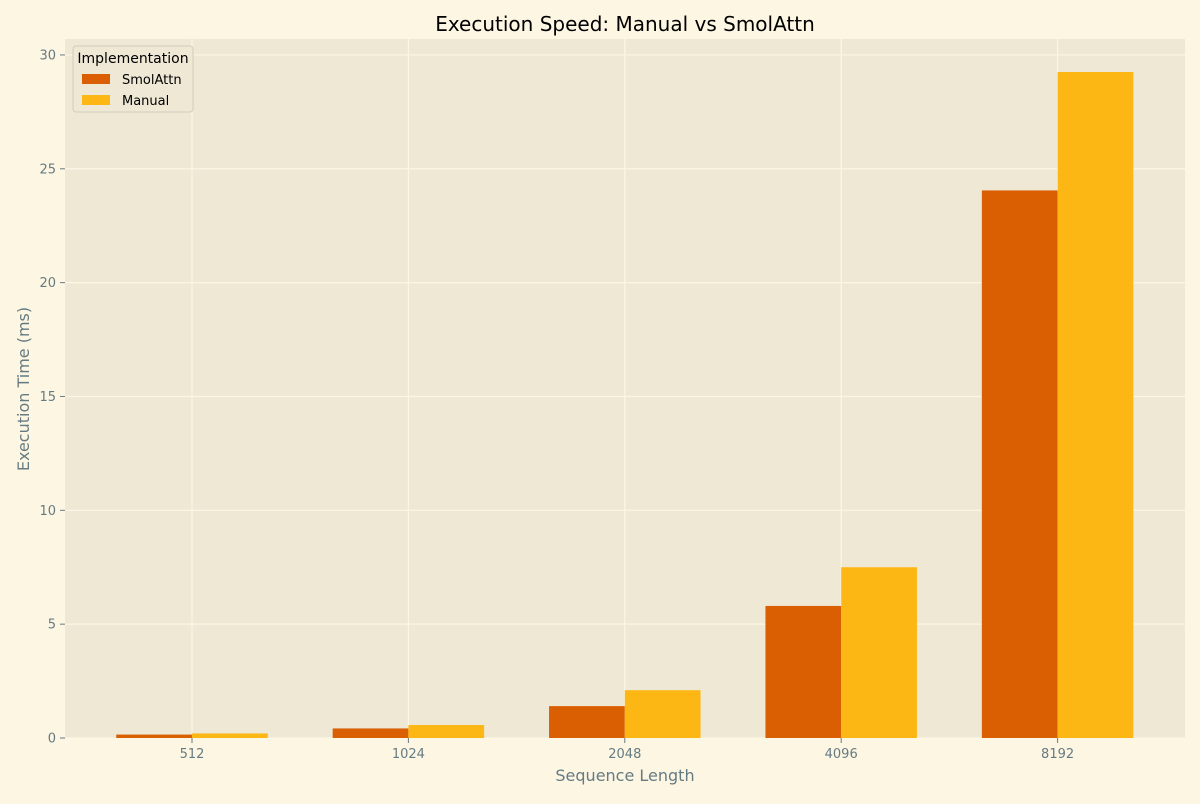  I want to click on y-tick-label: 25, so click(47, 169).